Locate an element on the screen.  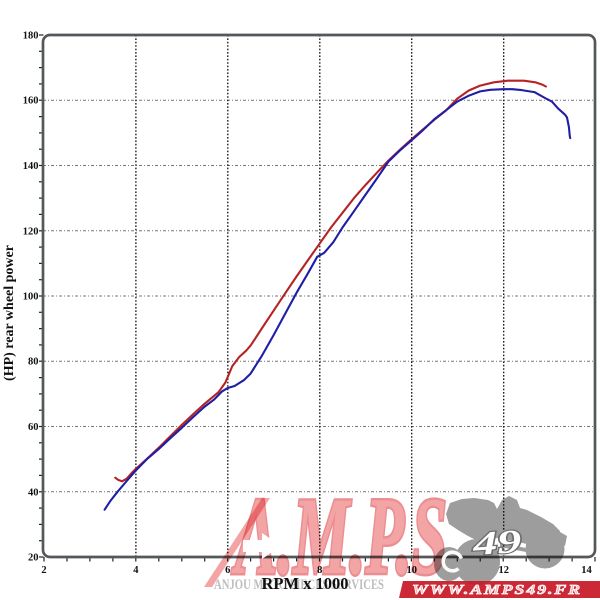
svg-text: 160 is located at coordinates (31, 101).